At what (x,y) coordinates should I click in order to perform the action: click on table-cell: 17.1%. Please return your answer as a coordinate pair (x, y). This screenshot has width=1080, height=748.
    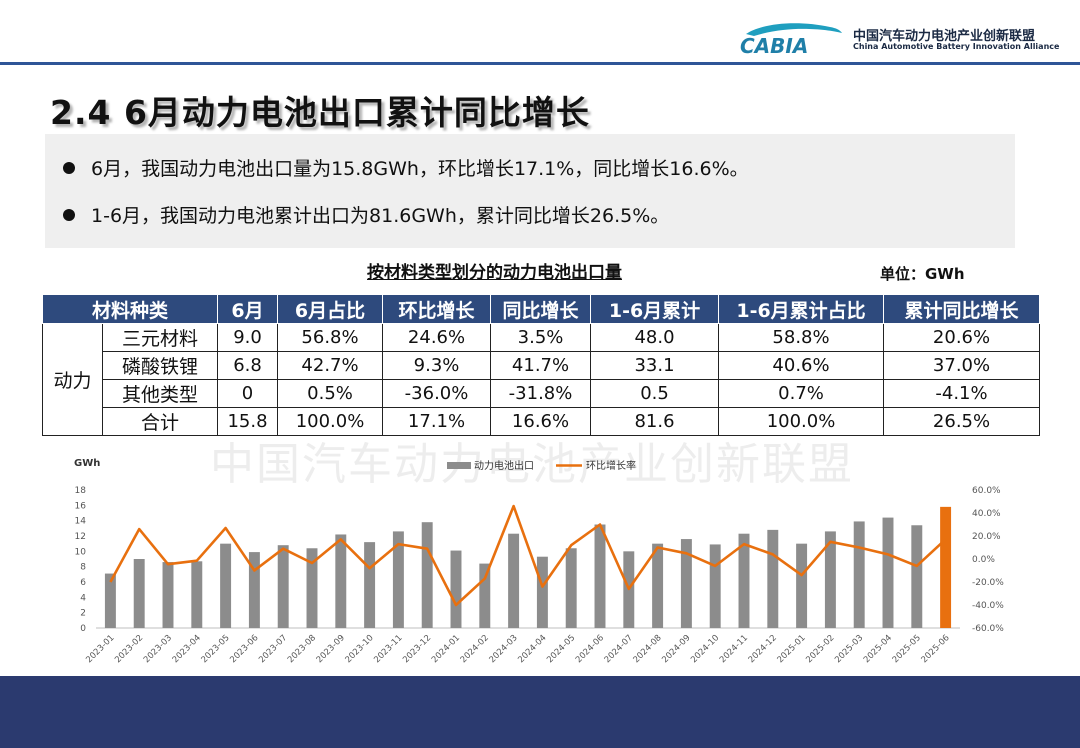
    Looking at the image, I should click on (437, 421).